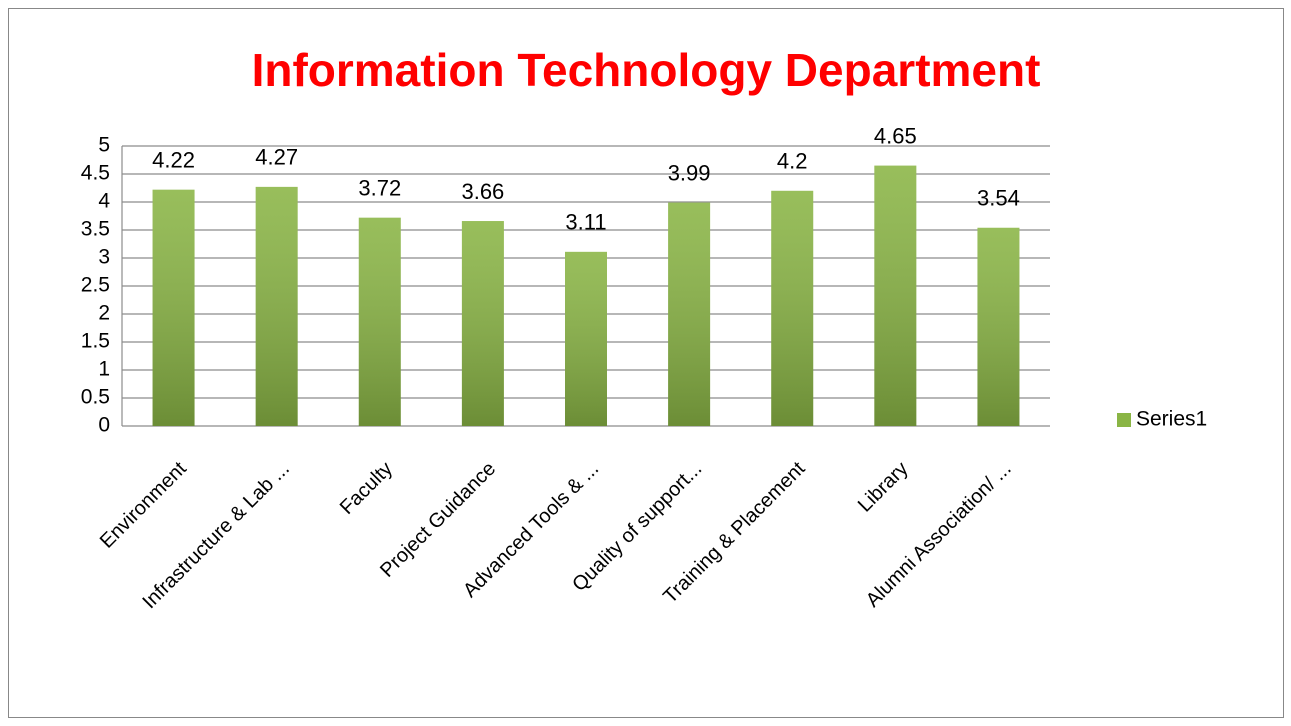 Image resolution: width=1291 pixels, height=726 pixels. I want to click on data-label: 3.54, so click(998, 198).